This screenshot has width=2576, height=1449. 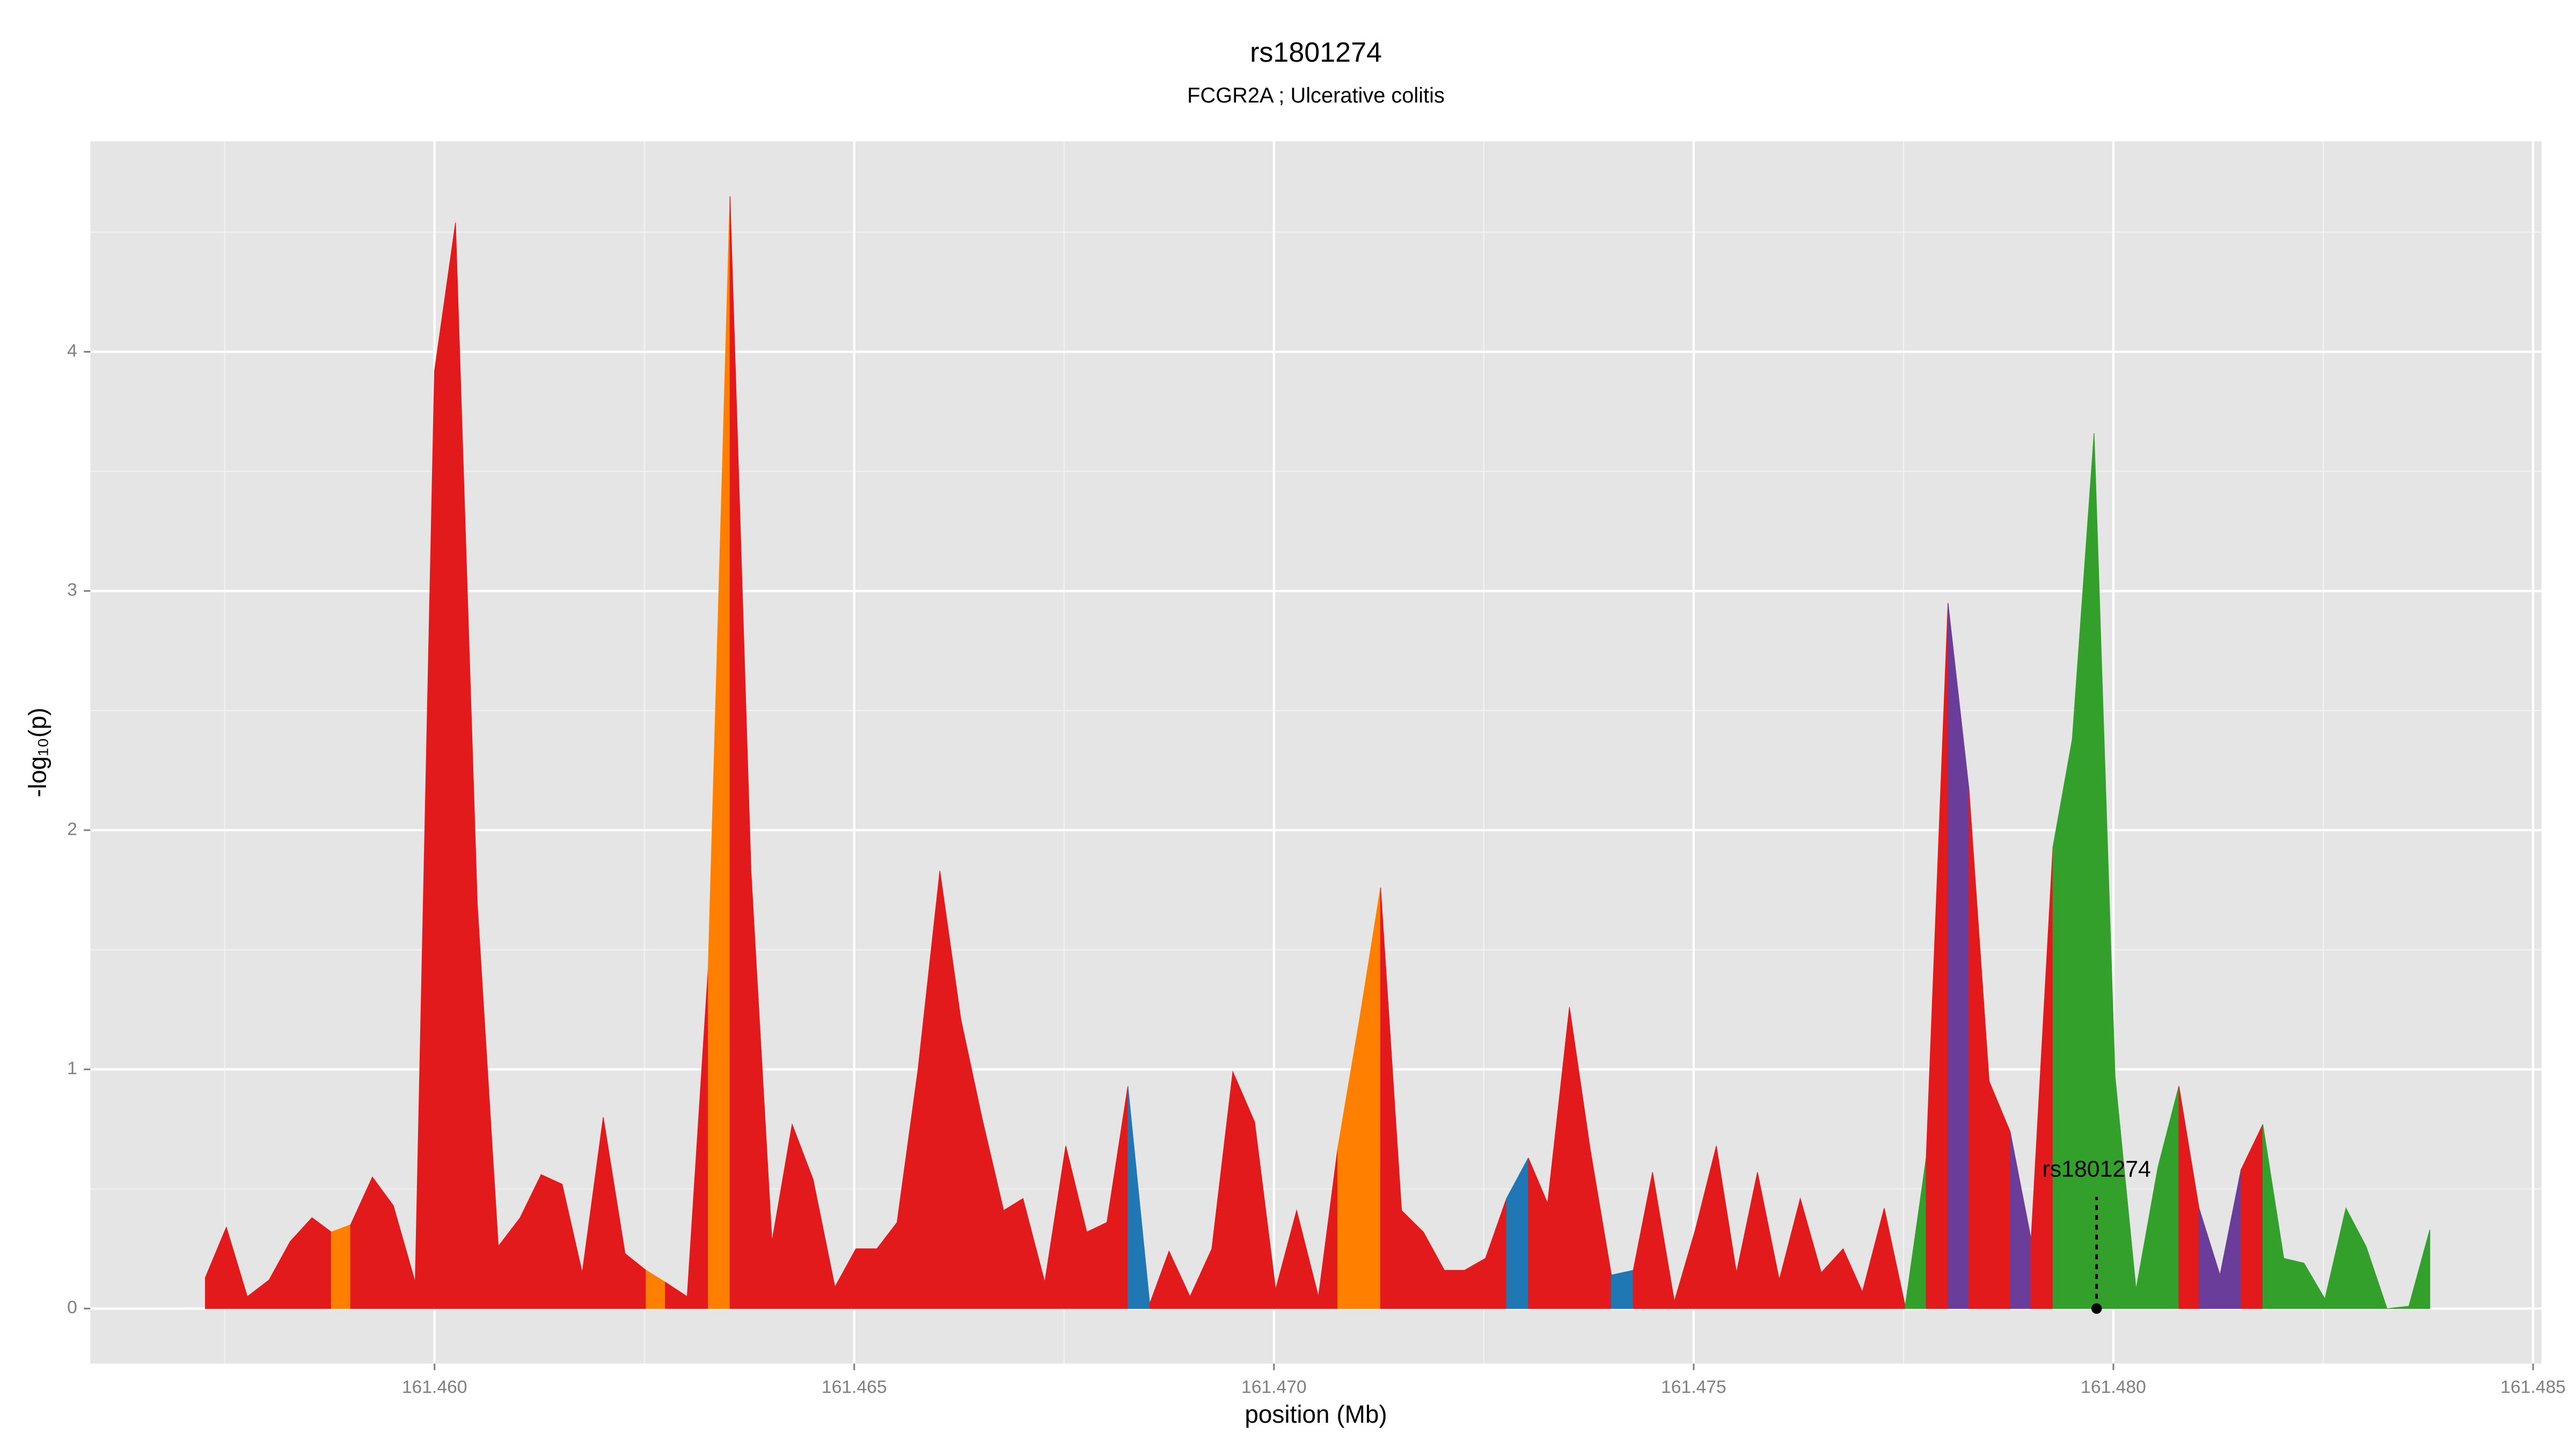 I want to click on y-tick-label: 0, so click(x=72, y=1308).